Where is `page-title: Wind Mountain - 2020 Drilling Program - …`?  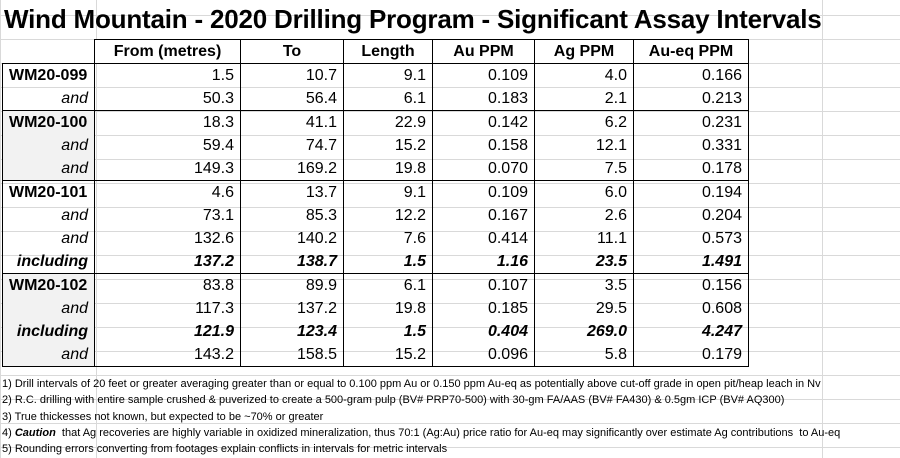
page-title: Wind Mountain - 2020 Drilling Program - … is located at coordinates (413, 19).